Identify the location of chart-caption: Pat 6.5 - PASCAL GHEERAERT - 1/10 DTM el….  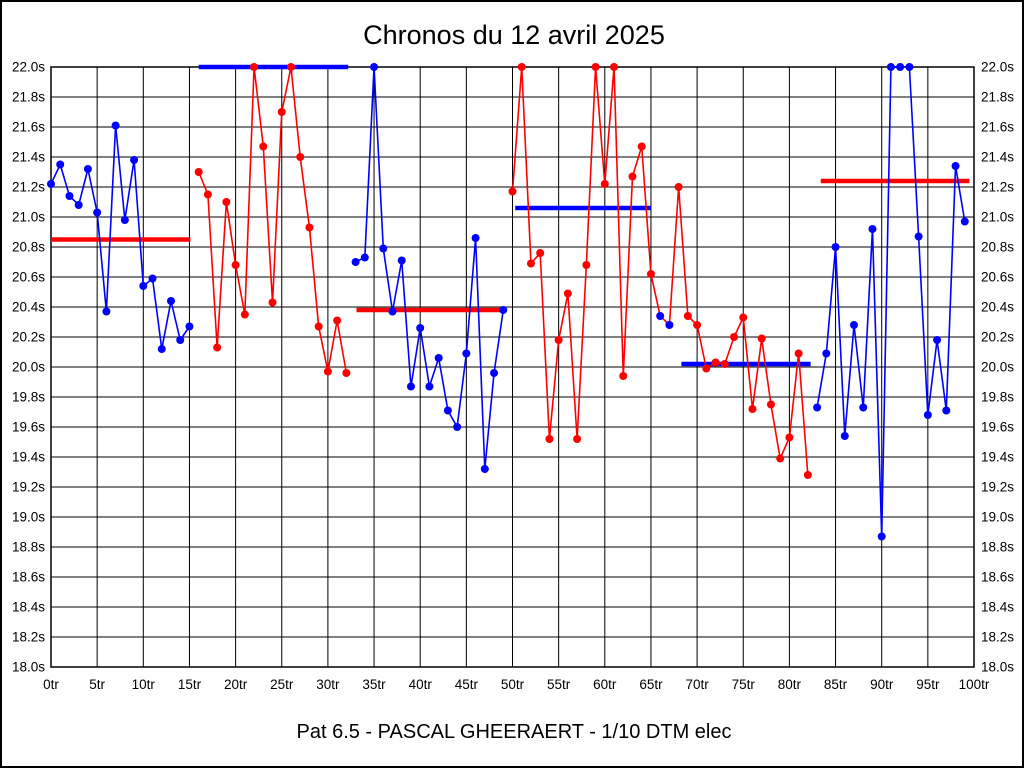
(514, 732).